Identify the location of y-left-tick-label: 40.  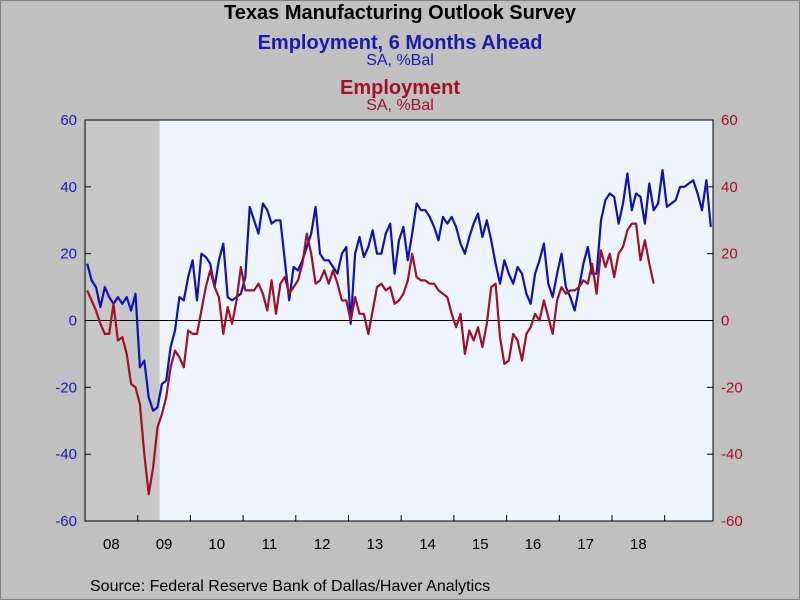
(68, 187).